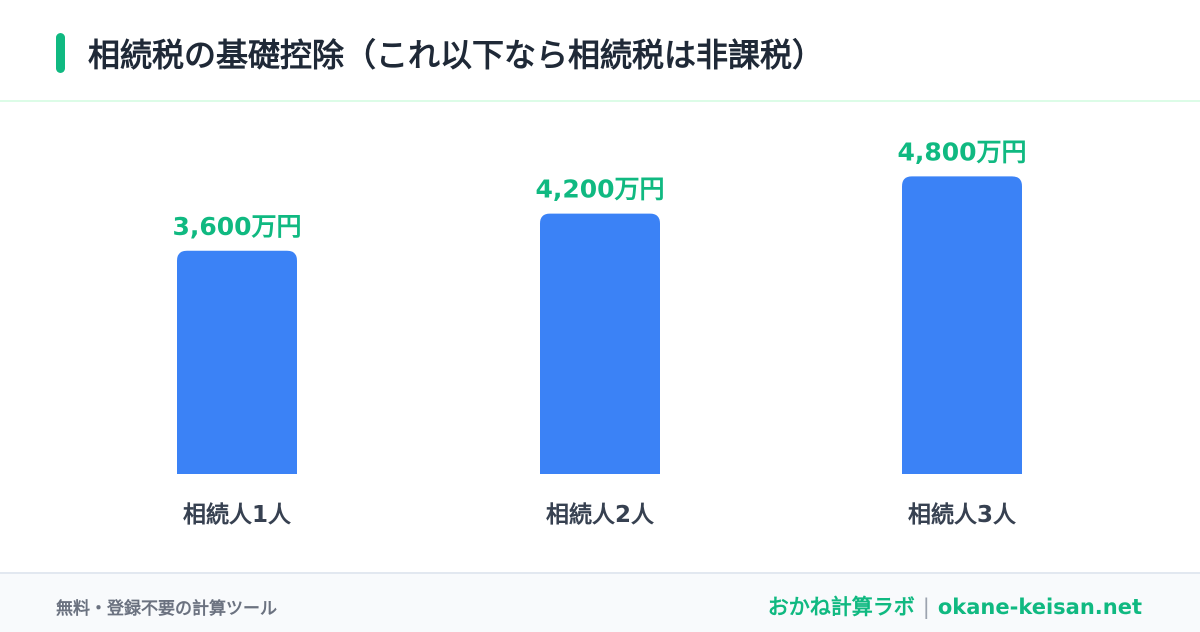 The image size is (1200, 632). Describe the element at coordinates (962, 514) in the screenshot. I see `category-label-3: 相続人3人` at that location.